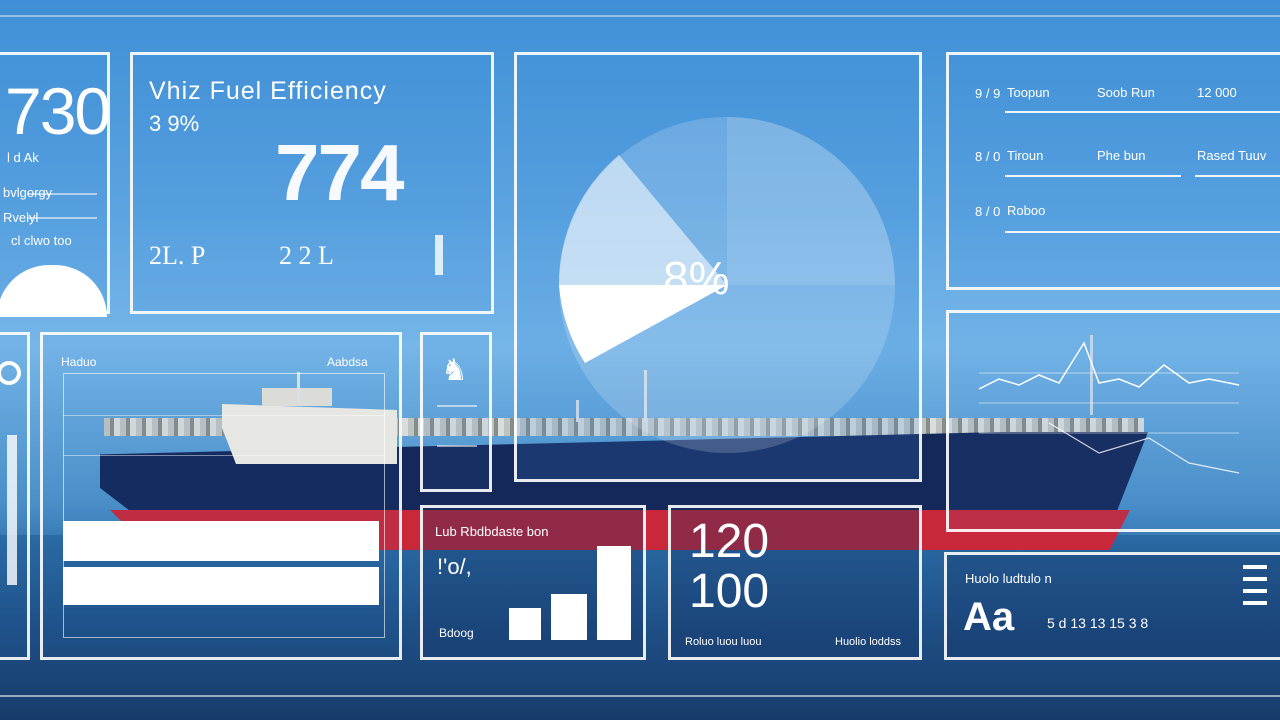  Describe the element at coordinates (1098, 623) in the screenshot. I see `legend-items: 5 d 13 13 15 3 8` at that location.